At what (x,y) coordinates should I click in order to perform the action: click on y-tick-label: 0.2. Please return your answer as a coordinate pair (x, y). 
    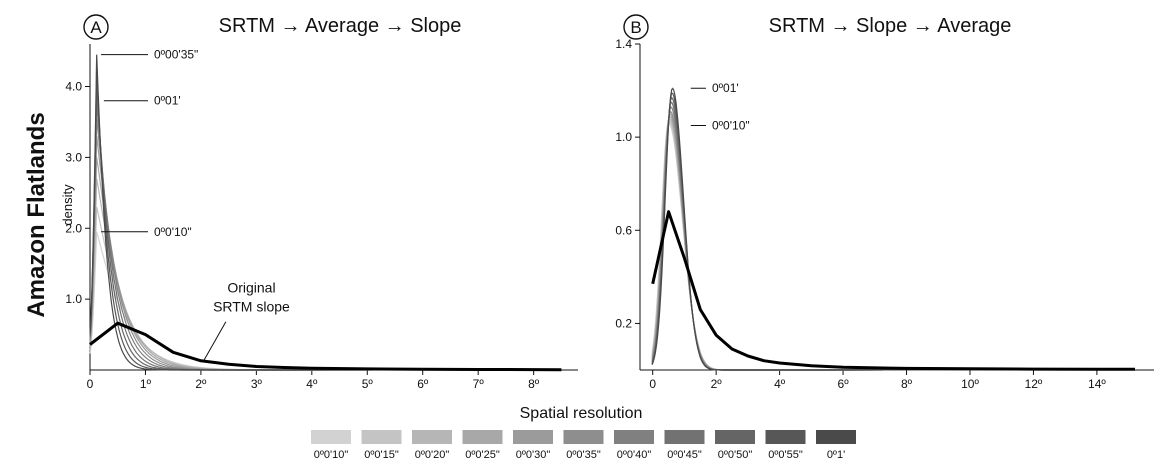
    Looking at the image, I should click on (623, 323).